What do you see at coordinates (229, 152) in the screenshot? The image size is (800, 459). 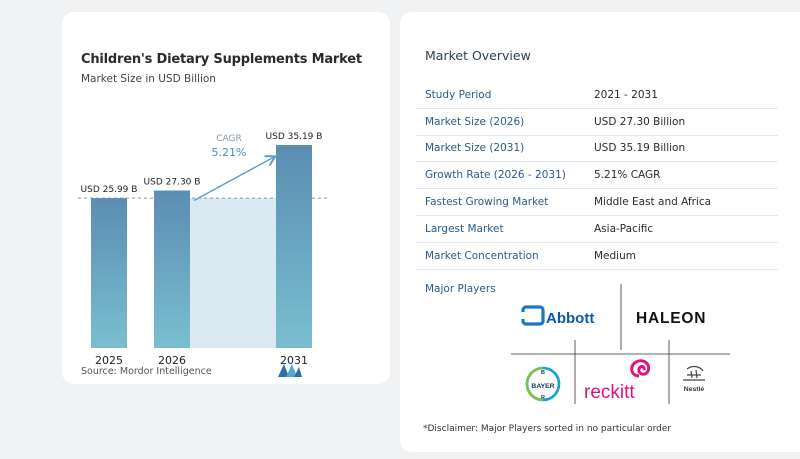 I see `cagr-value: 5.21%` at bounding box center [229, 152].